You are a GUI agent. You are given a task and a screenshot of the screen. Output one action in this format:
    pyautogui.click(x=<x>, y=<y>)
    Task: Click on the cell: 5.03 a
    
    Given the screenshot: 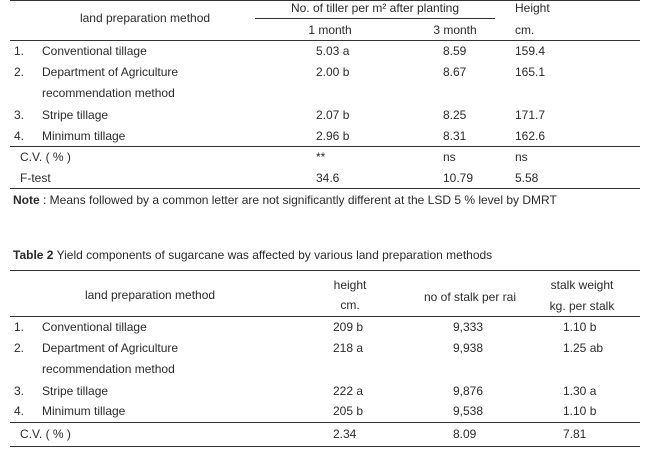 What is the action you would take?
    pyautogui.click(x=333, y=51)
    